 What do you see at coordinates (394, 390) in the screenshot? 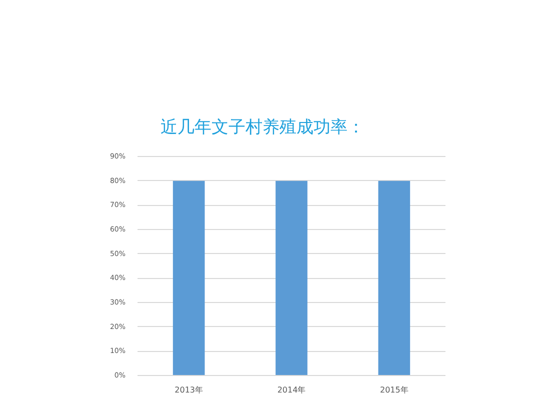
I see `x-tick-label: 2015年` at bounding box center [394, 390].